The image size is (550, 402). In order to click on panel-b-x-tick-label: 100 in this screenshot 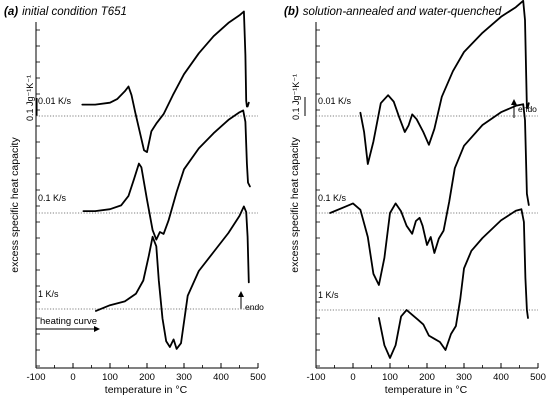, I will do `click(390, 377)`.